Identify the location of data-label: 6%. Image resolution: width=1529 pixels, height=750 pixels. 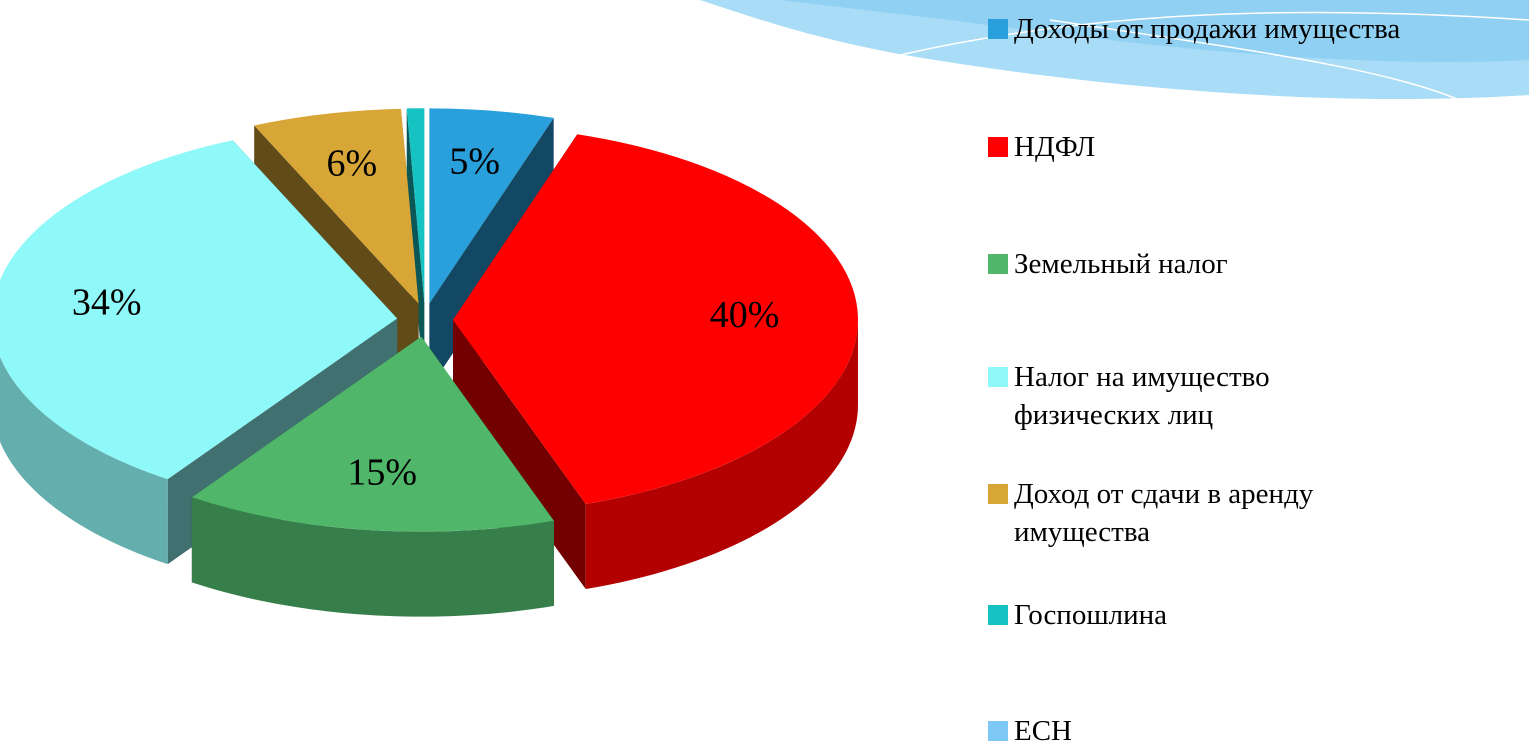
(352, 164).